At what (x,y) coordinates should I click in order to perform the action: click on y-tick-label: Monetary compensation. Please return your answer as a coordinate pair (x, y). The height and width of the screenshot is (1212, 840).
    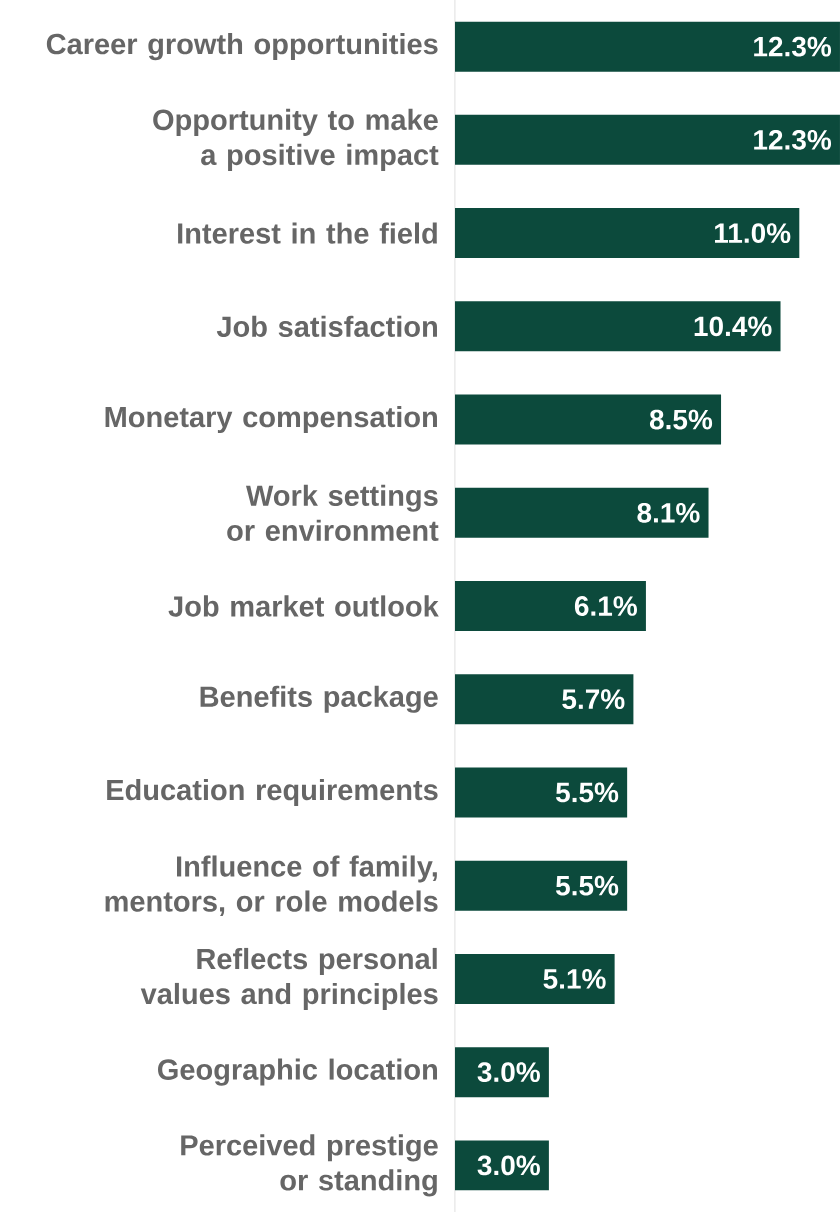
    Looking at the image, I should click on (271, 420).